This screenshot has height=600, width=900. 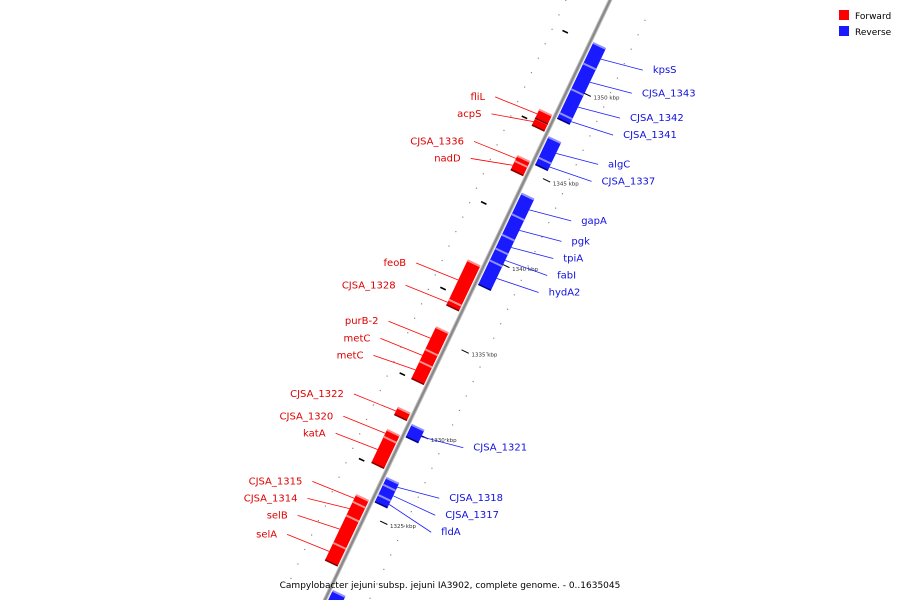 I want to click on gene-label: CJSA_1317, so click(x=472, y=515).